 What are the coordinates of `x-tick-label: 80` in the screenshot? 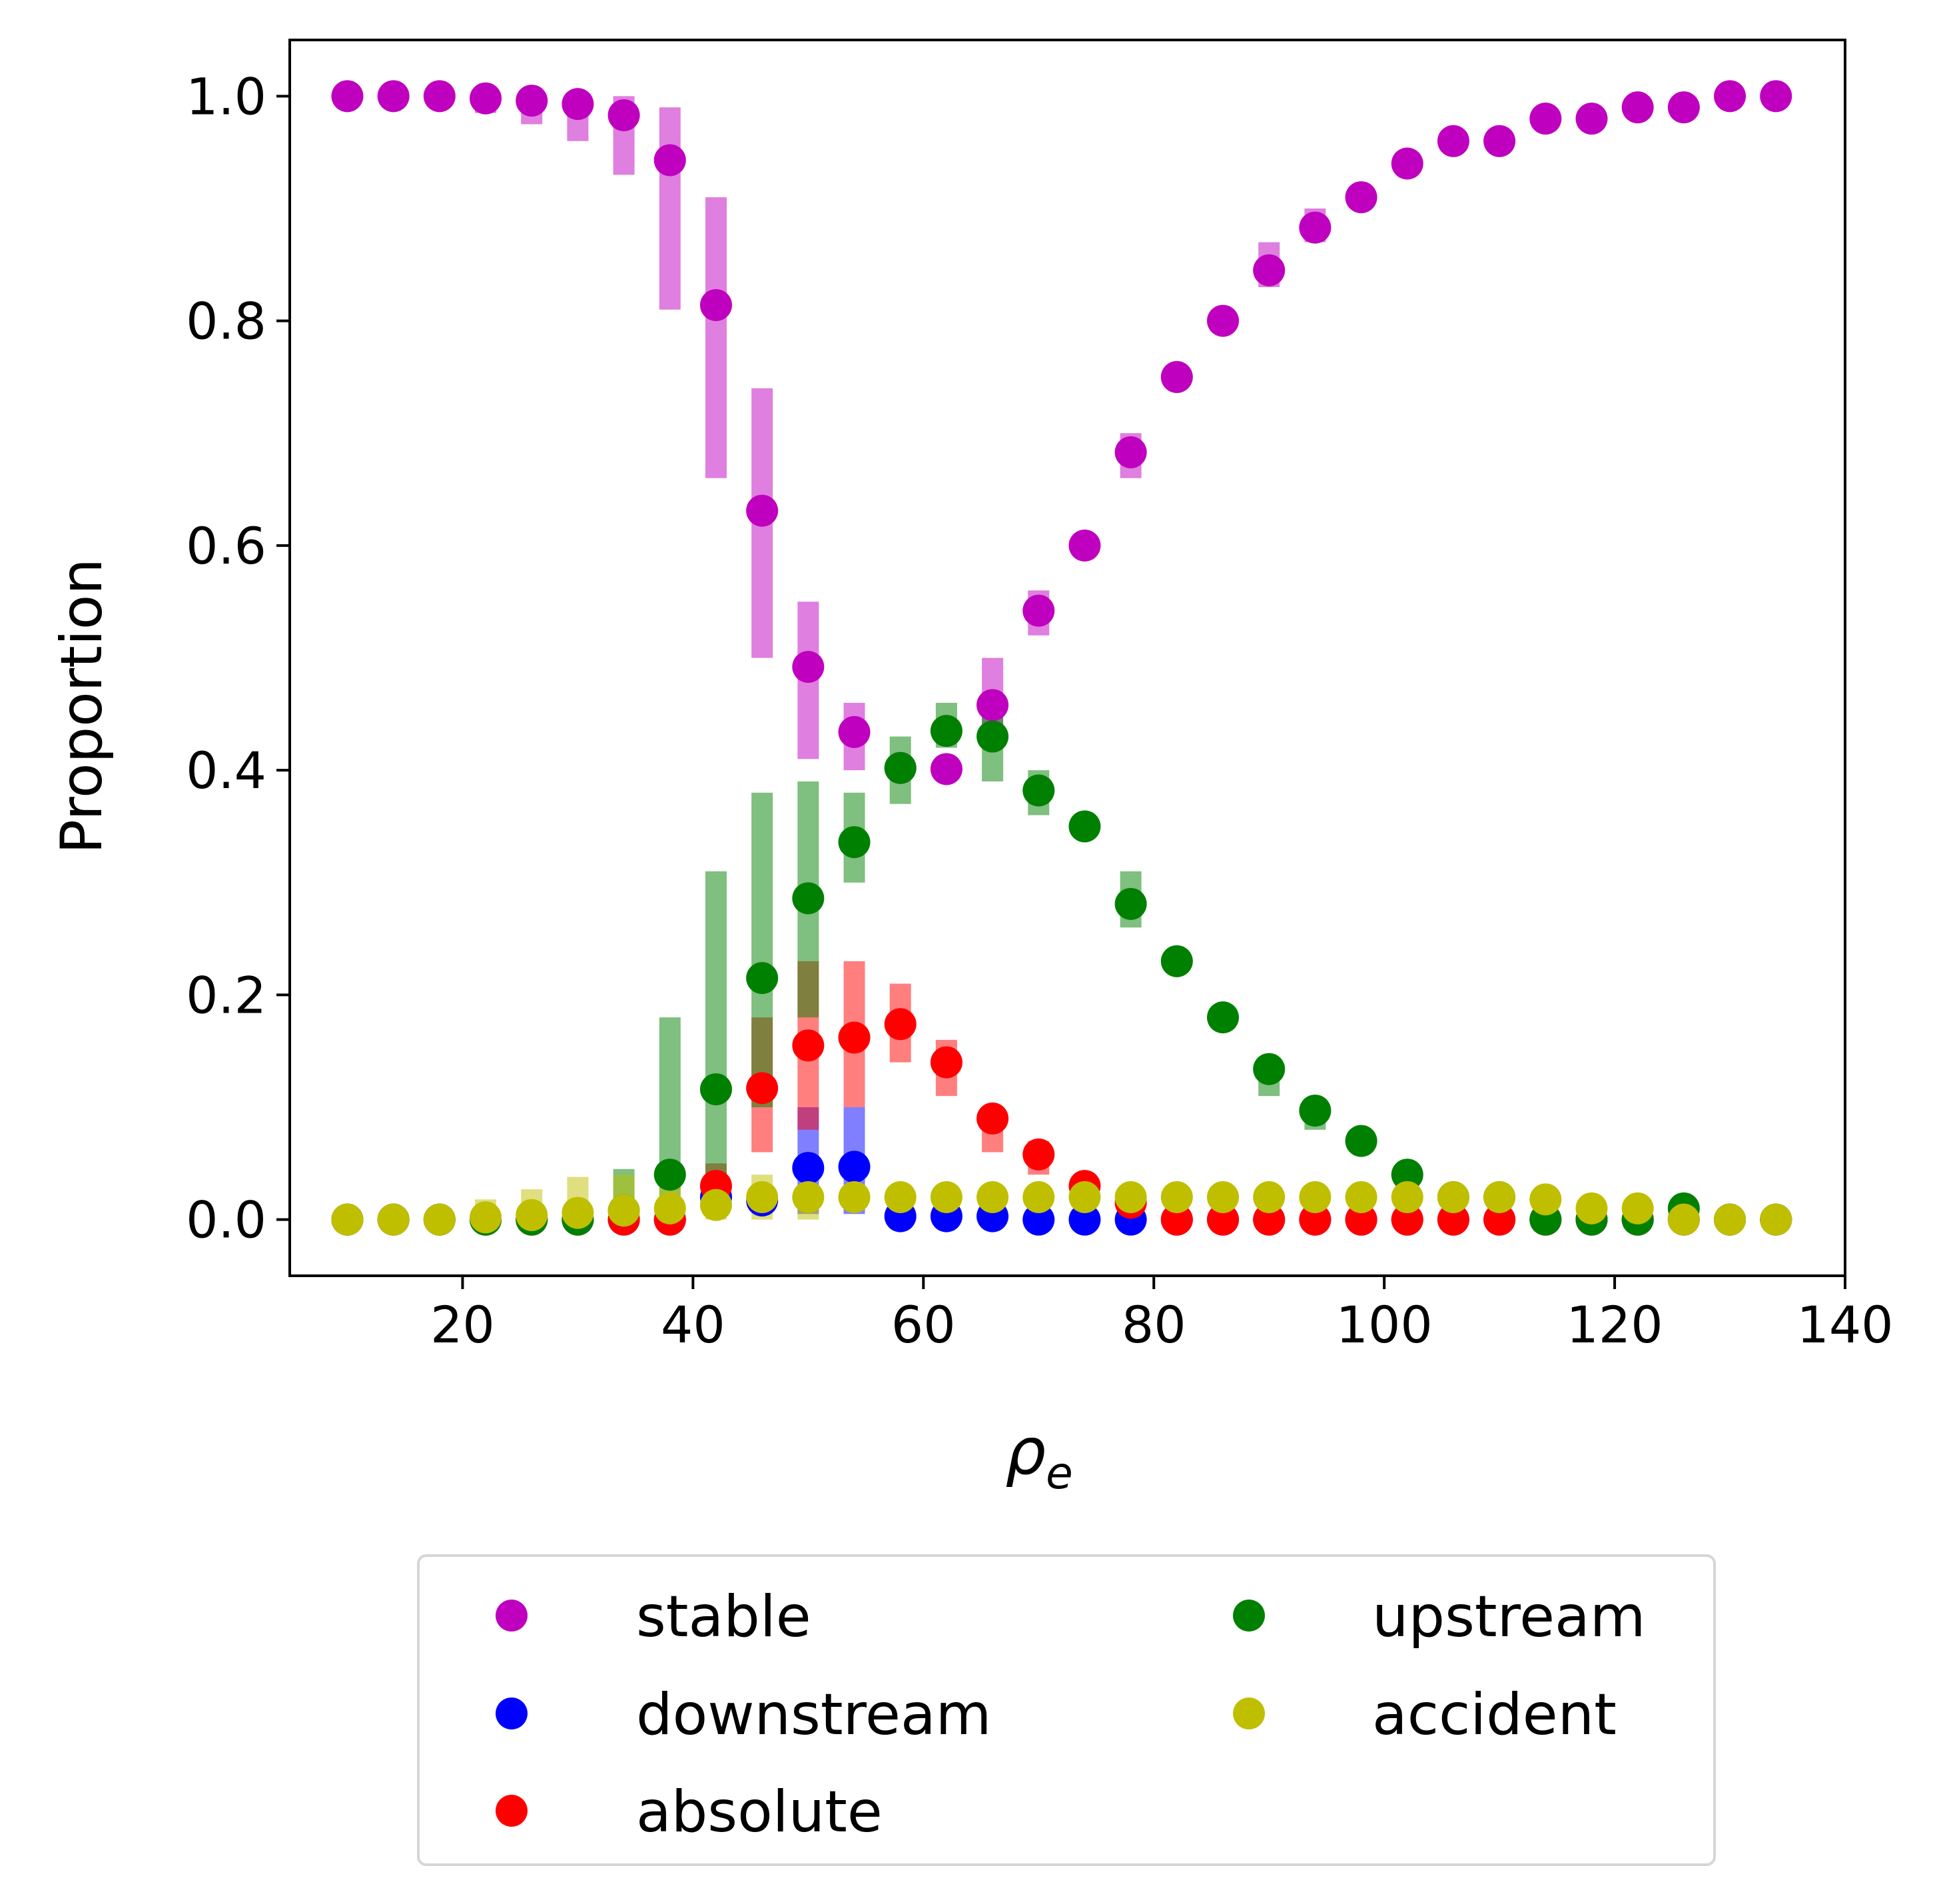 It's located at (1154, 1324).